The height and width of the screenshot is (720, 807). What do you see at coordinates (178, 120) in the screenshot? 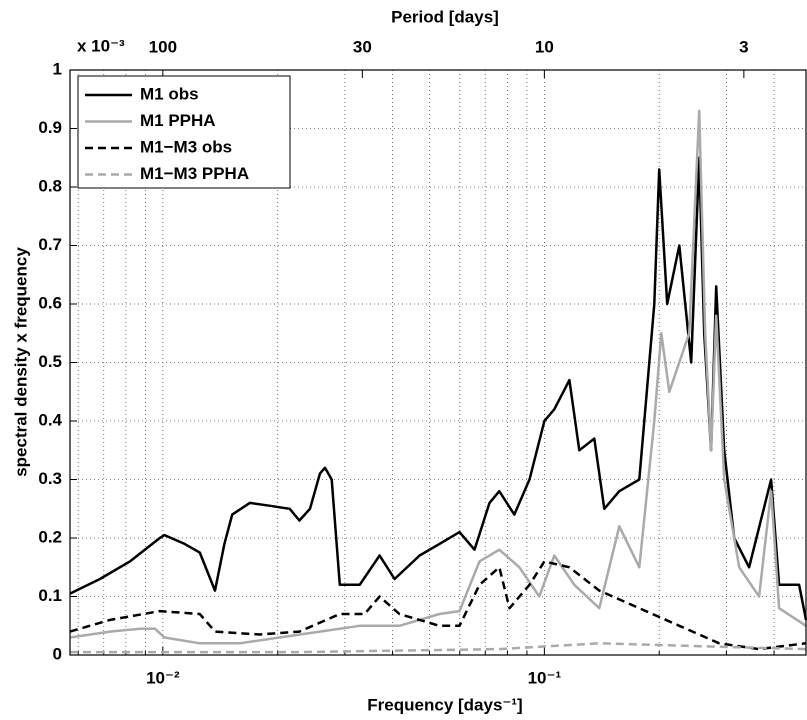
I see `legend-label: M1 PPHA` at bounding box center [178, 120].